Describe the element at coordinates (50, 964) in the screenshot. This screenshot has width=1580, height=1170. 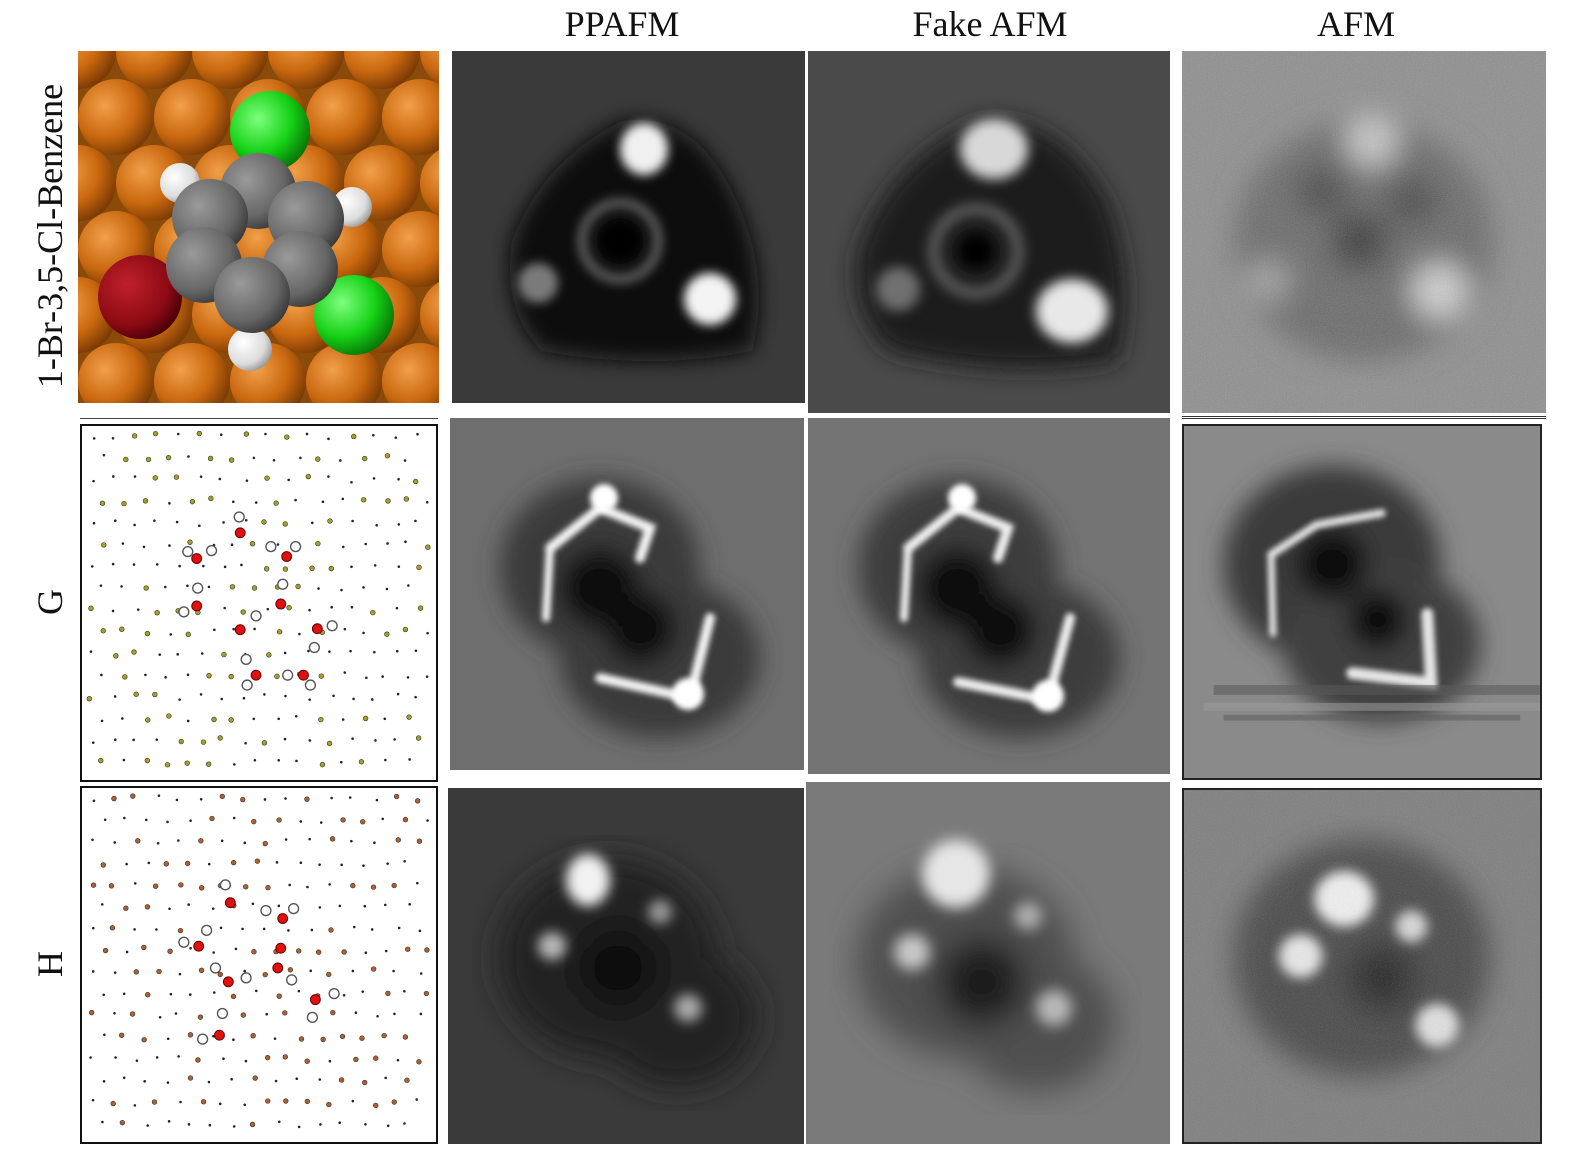
I see `row-label-h: H` at that location.